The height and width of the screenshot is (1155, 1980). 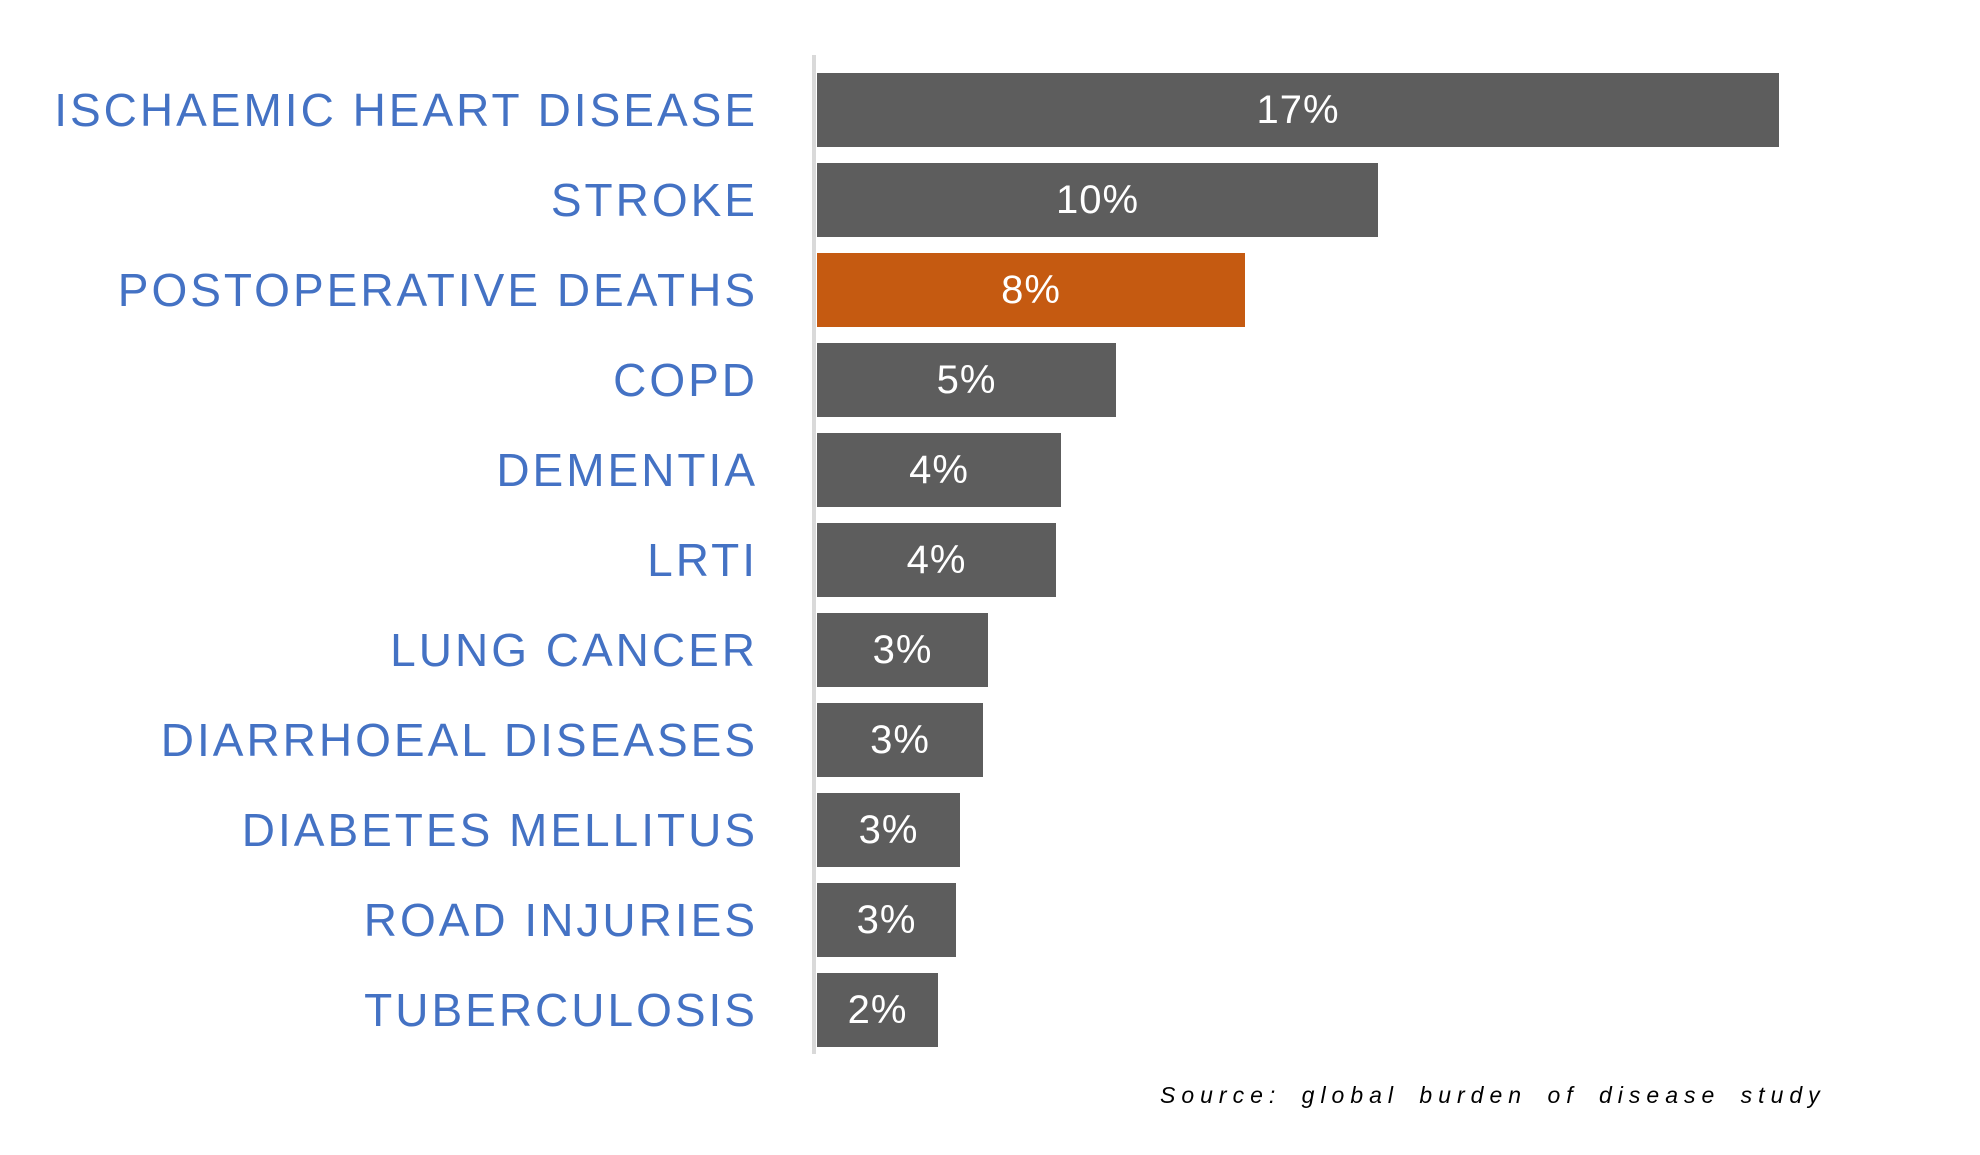 What do you see at coordinates (990, 830) in the screenshot?
I see `bar-row: DIABETES MELLITUS 3%` at bounding box center [990, 830].